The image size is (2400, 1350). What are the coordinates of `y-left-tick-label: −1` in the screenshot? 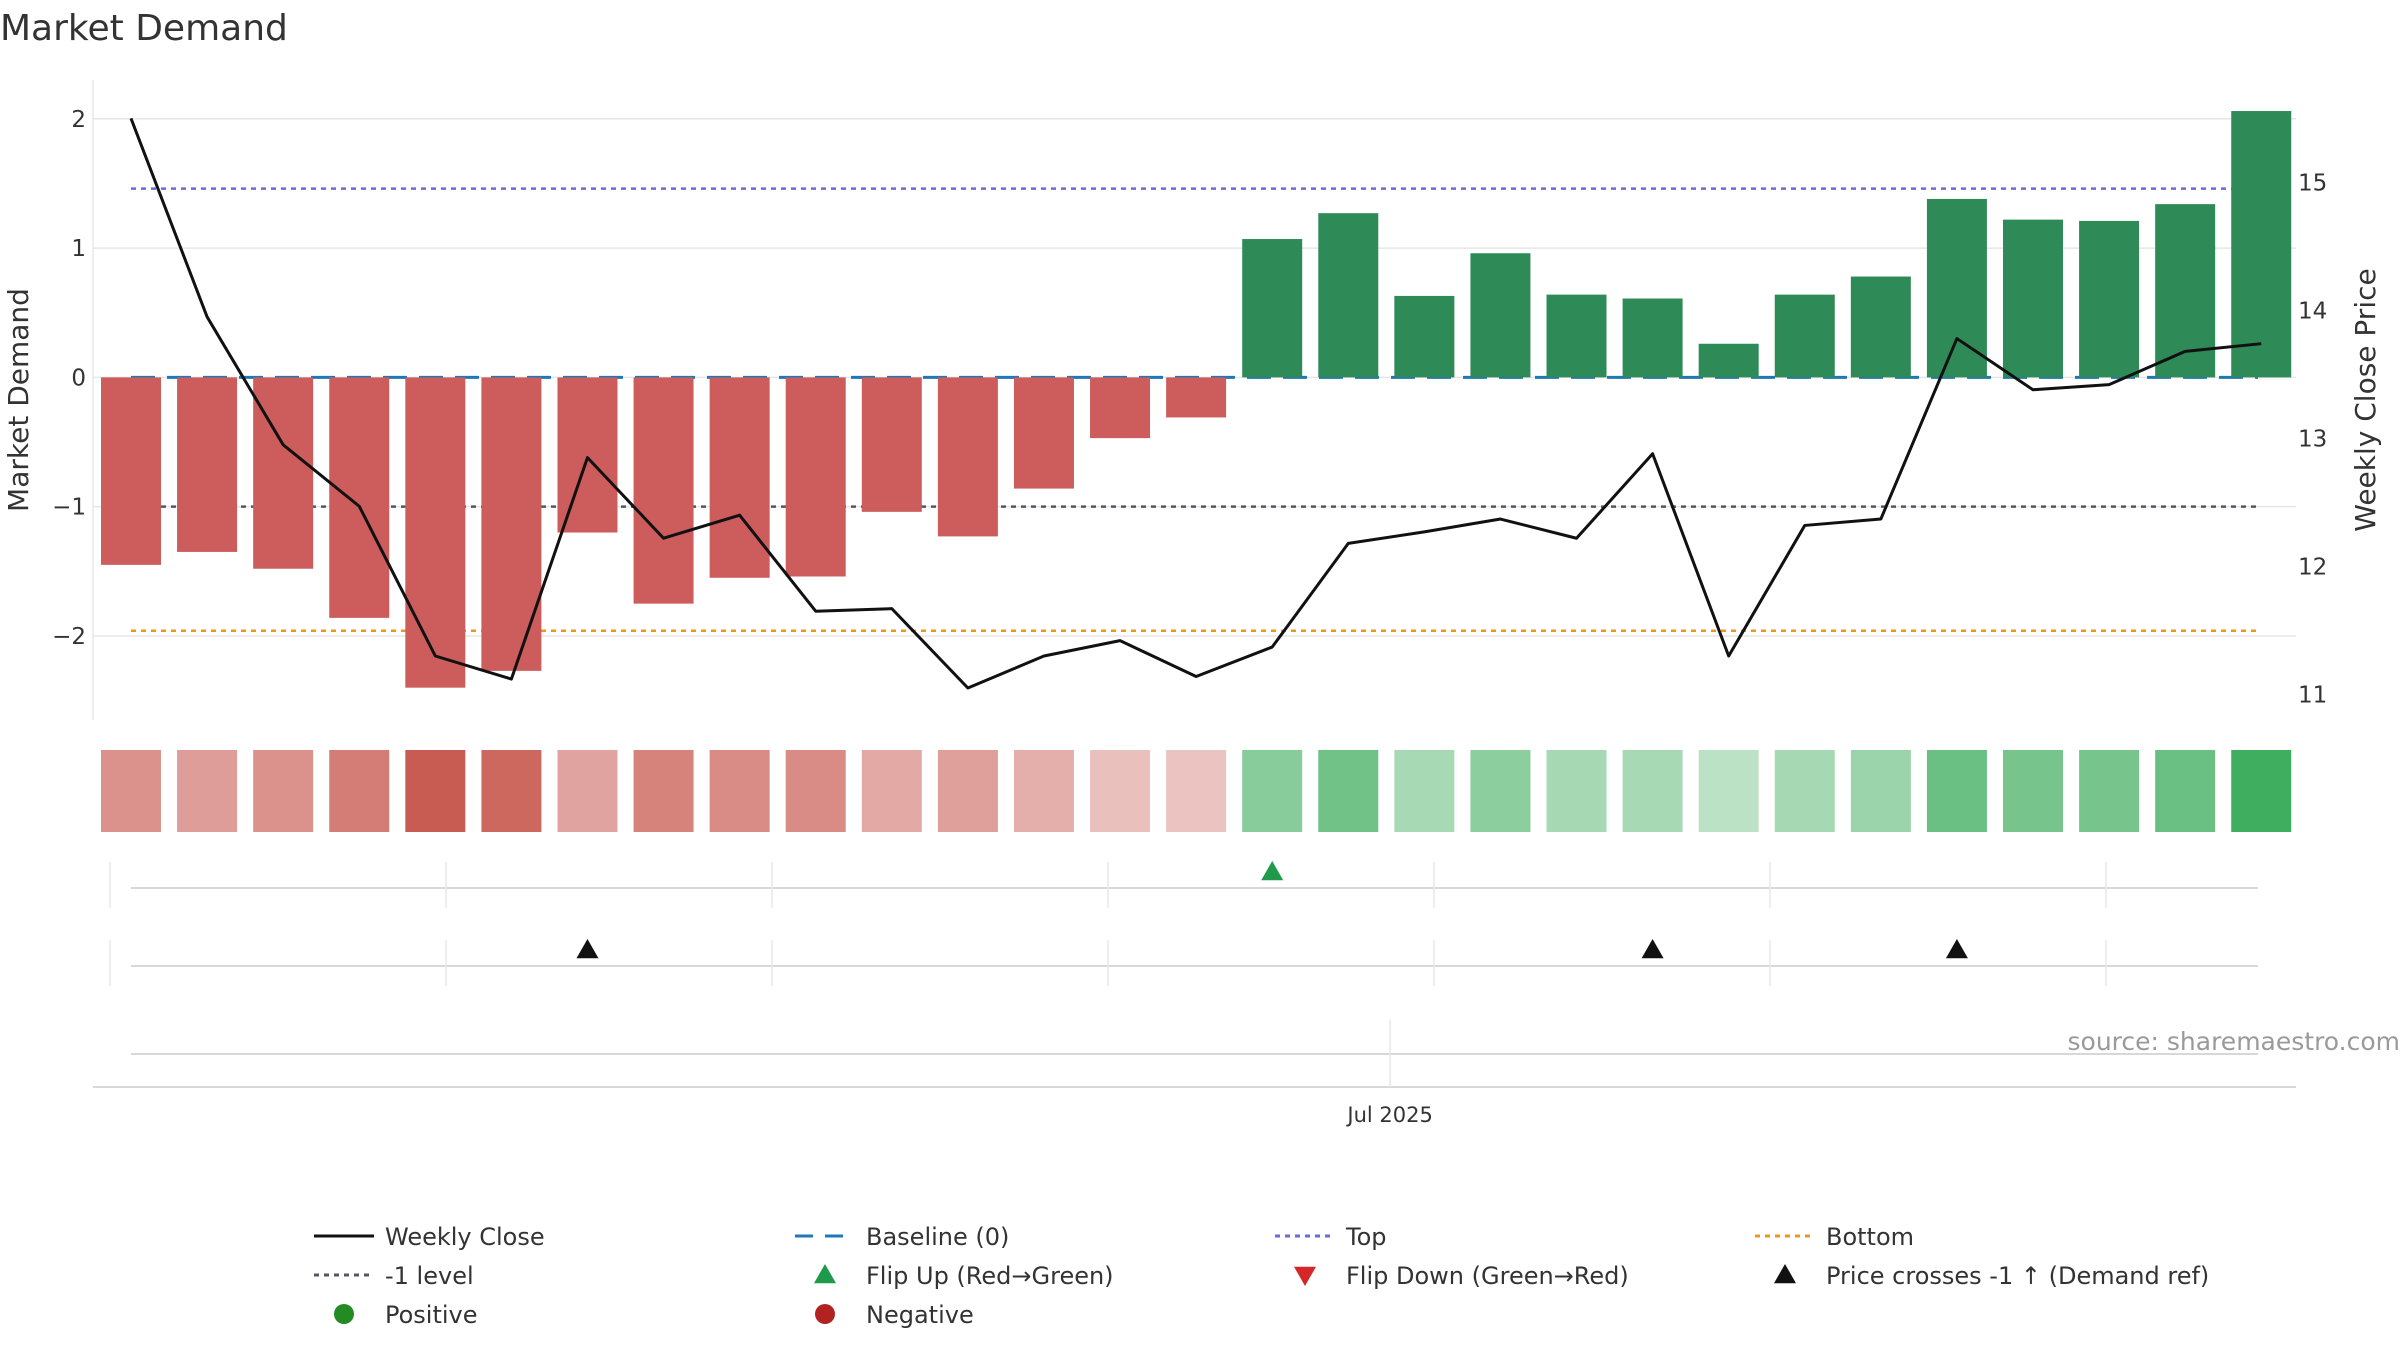 It's located at (69, 508).